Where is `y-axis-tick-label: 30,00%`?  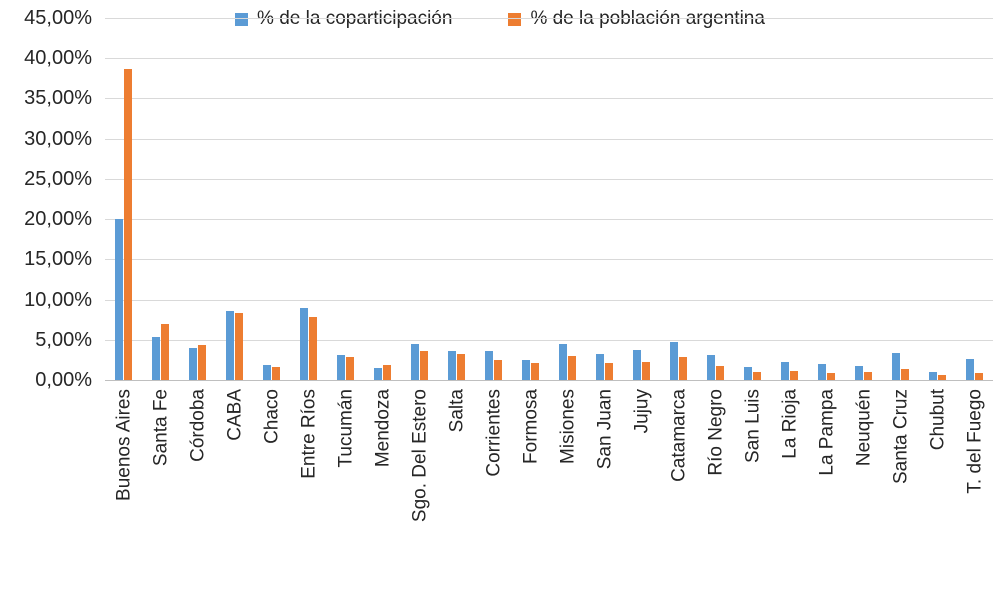 y-axis-tick-label: 30,00% is located at coordinates (58, 138).